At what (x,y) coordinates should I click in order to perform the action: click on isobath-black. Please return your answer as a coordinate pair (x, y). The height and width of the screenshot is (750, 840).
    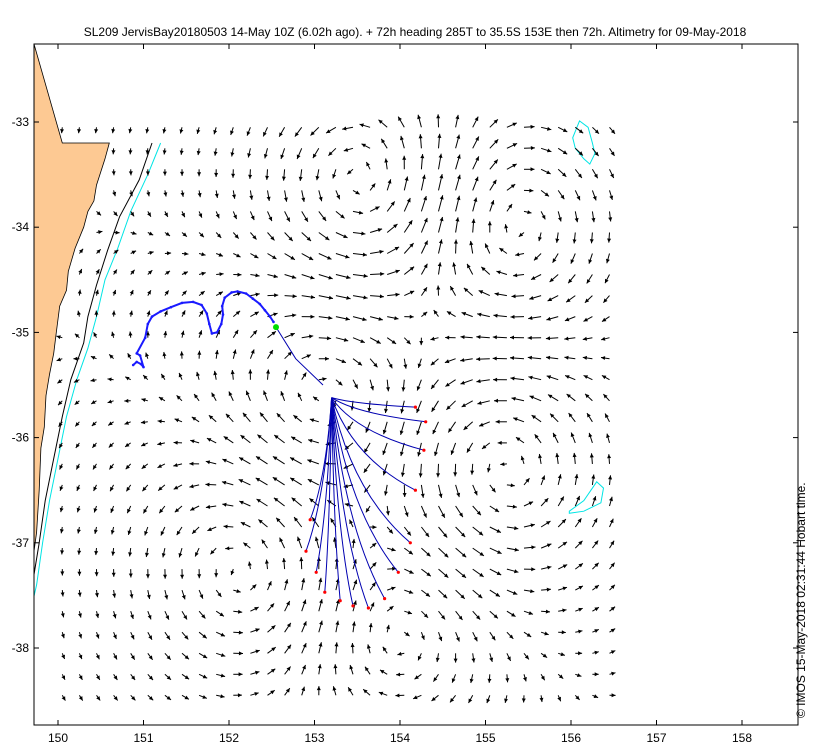
    Looking at the image, I should click on (93, 360).